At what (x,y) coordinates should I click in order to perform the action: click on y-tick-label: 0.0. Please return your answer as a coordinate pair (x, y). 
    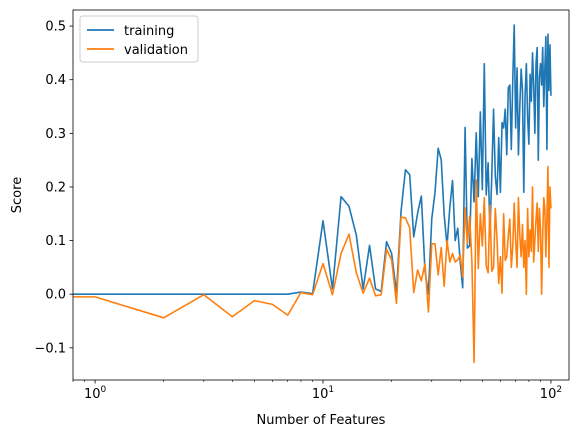
    Looking at the image, I should click on (55, 295).